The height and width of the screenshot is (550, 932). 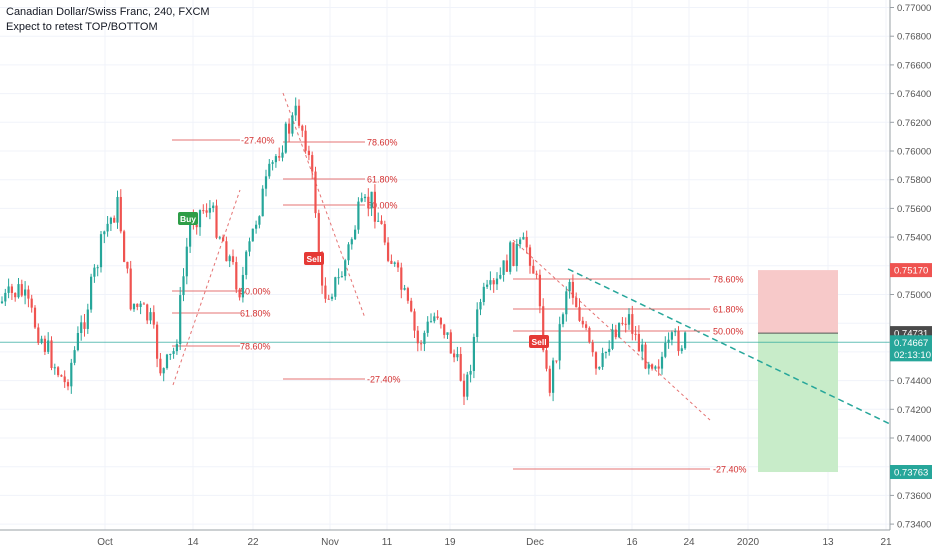 What do you see at coordinates (258, 141) in the screenshot?
I see `fib-level-label: -27.40%` at bounding box center [258, 141].